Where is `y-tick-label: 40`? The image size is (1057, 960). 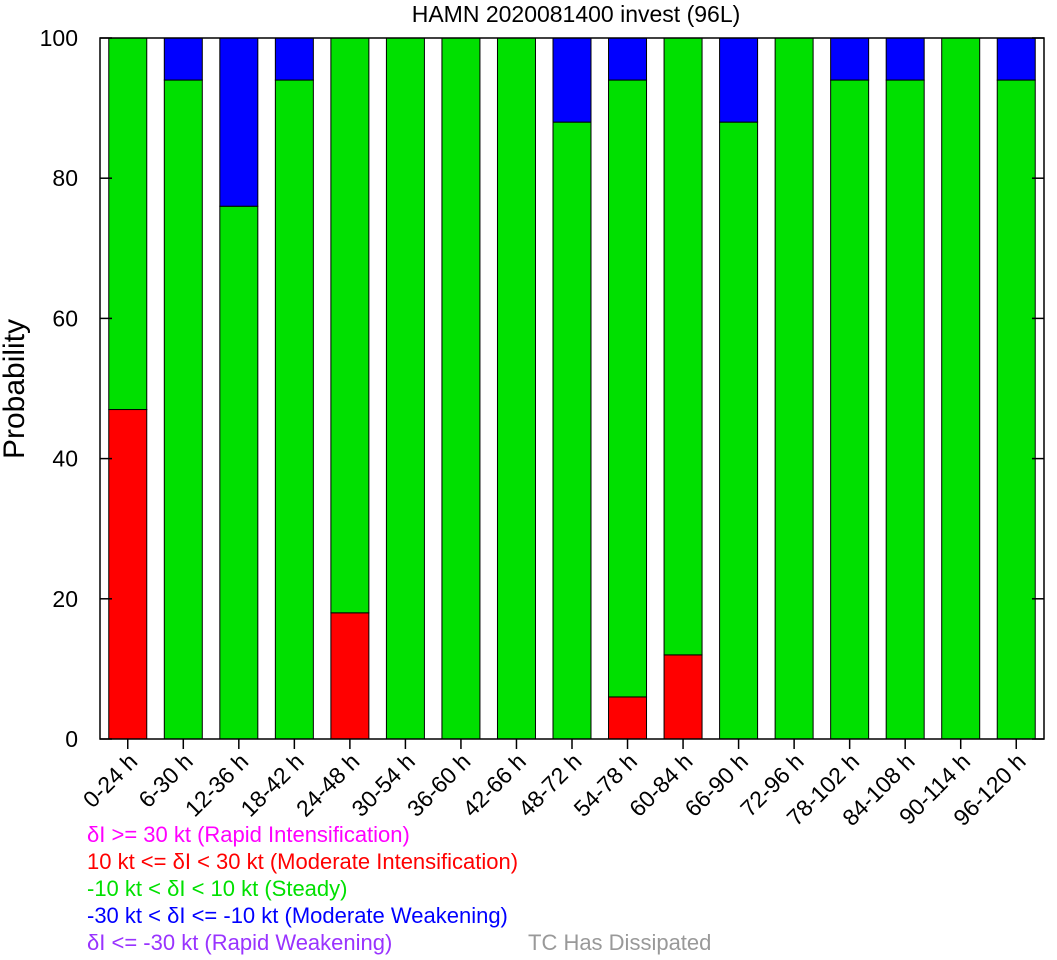 y-tick-label: 40 is located at coordinates (65, 459).